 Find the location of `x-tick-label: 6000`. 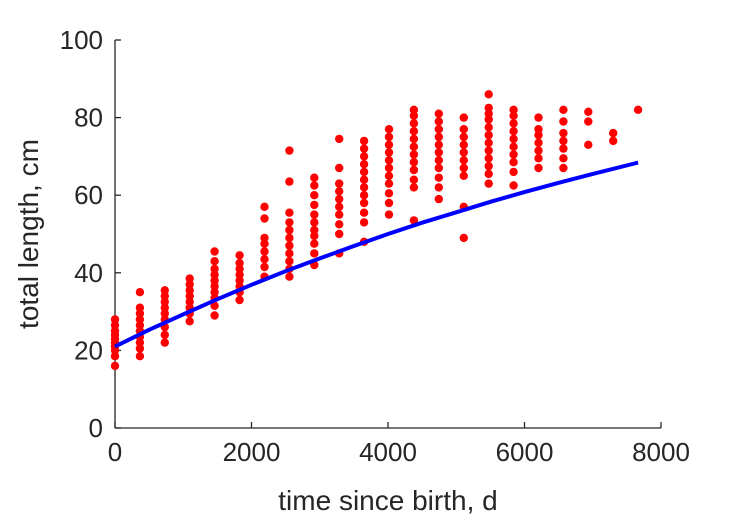

x-tick-label: 6000 is located at coordinates (525, 452).